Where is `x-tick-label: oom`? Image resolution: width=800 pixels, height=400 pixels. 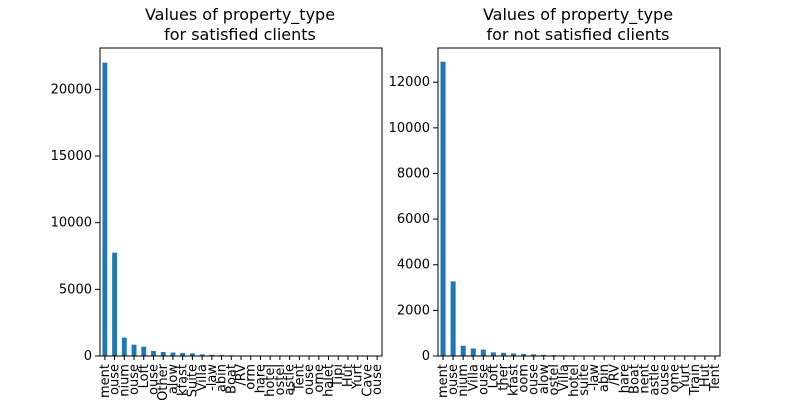
x-tick-label: oom is located at coordinates (524, 378).